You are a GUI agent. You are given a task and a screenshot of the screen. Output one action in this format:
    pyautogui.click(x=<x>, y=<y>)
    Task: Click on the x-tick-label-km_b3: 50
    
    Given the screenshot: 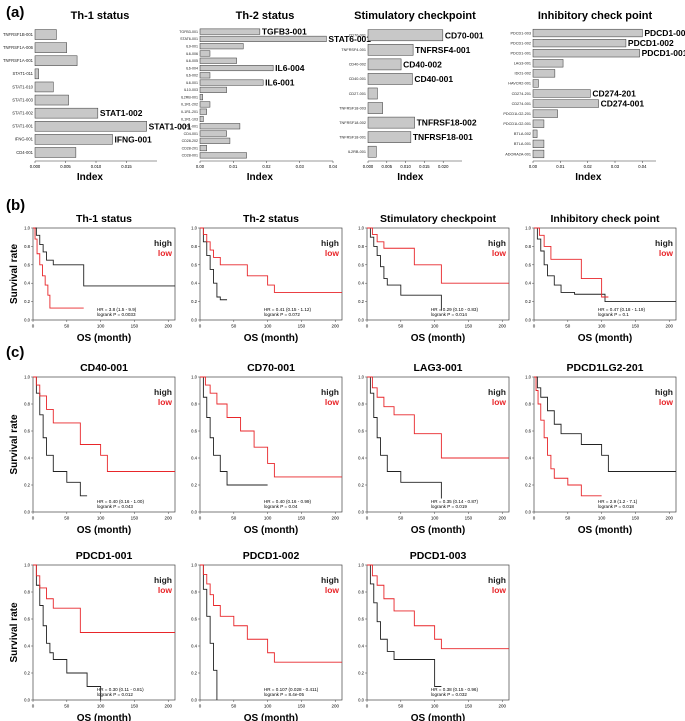 What is the action you would take?
    pyautogui.click(x=401, y=326)
    